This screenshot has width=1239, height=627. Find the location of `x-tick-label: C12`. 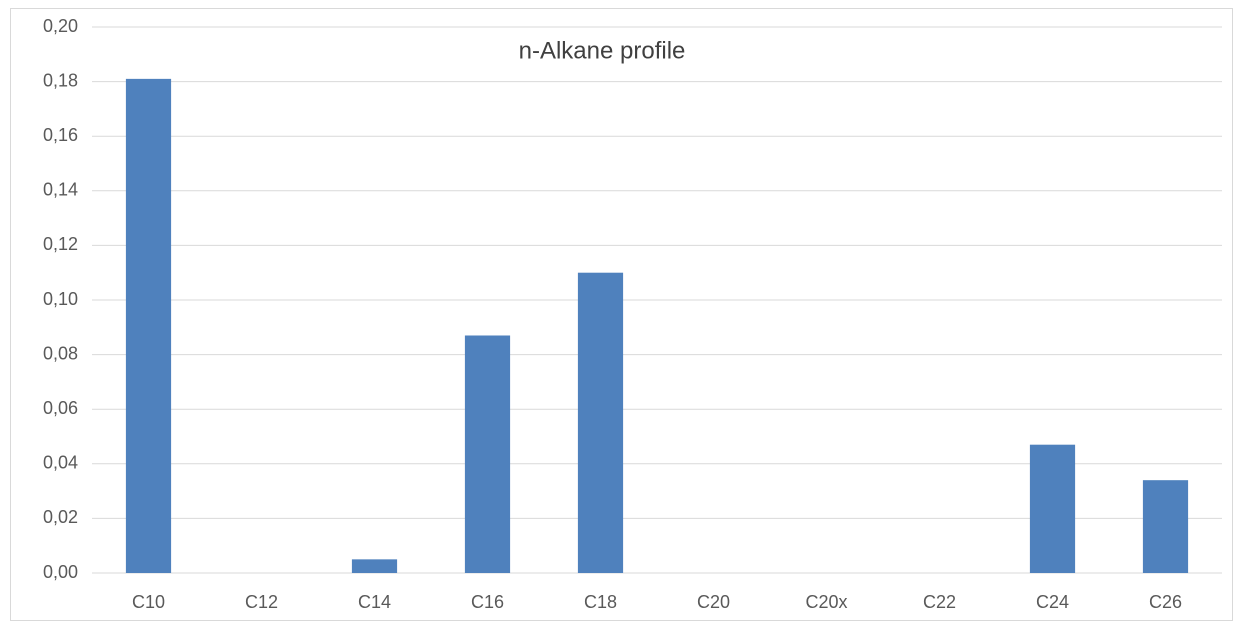

x-tick-label: C12 is located at coordinates (261, 602).